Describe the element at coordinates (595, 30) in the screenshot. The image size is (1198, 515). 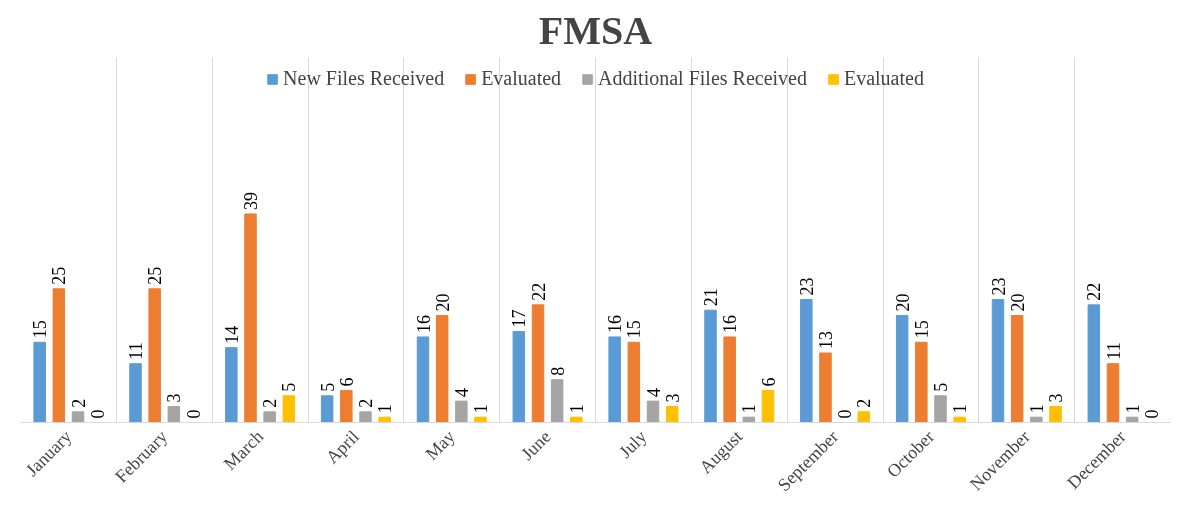
I see `chart-title: FMSA` at that location.